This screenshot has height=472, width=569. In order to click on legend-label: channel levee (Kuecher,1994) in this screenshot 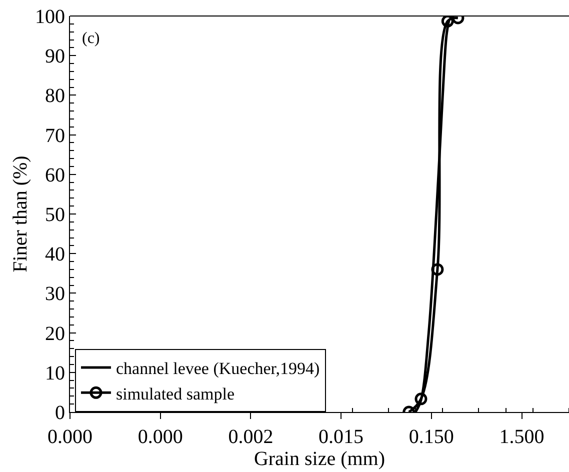, I will do `click(218, 368)`.